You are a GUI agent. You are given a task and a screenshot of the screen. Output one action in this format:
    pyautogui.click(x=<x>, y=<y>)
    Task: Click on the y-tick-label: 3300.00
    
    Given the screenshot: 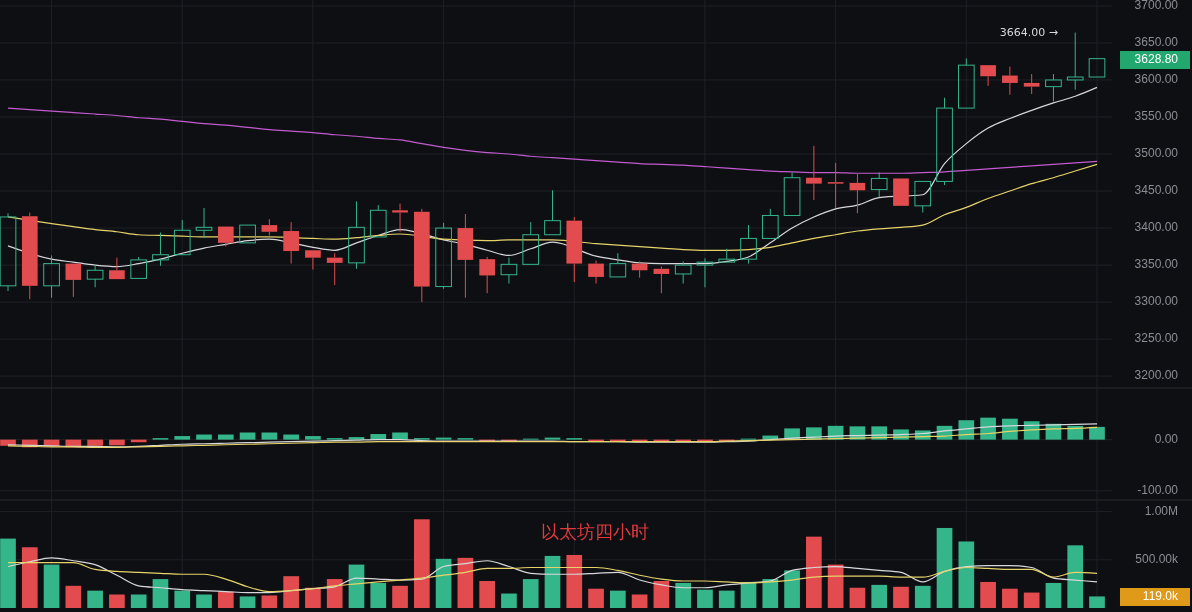 What is the action you would take?
    pyautogui.click(x=1156, y=301)
    